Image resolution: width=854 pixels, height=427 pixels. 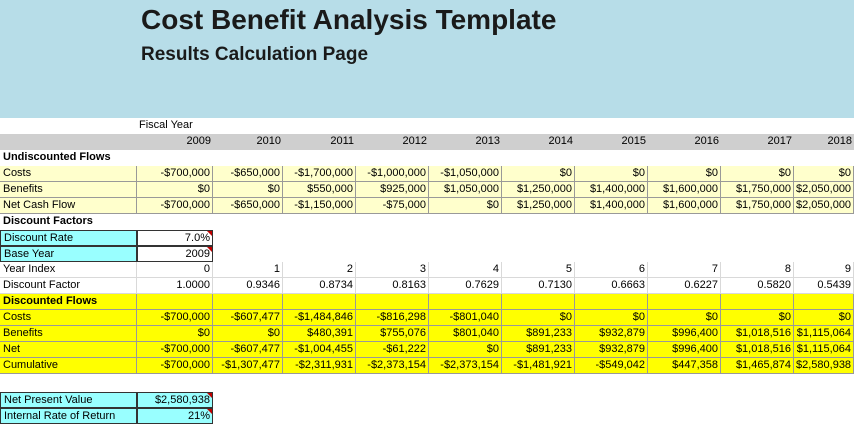 What do you see at coordinates (392, 334) in the screenshot?
I see `data-cell: $755,076` at bounding box center [392, 334].